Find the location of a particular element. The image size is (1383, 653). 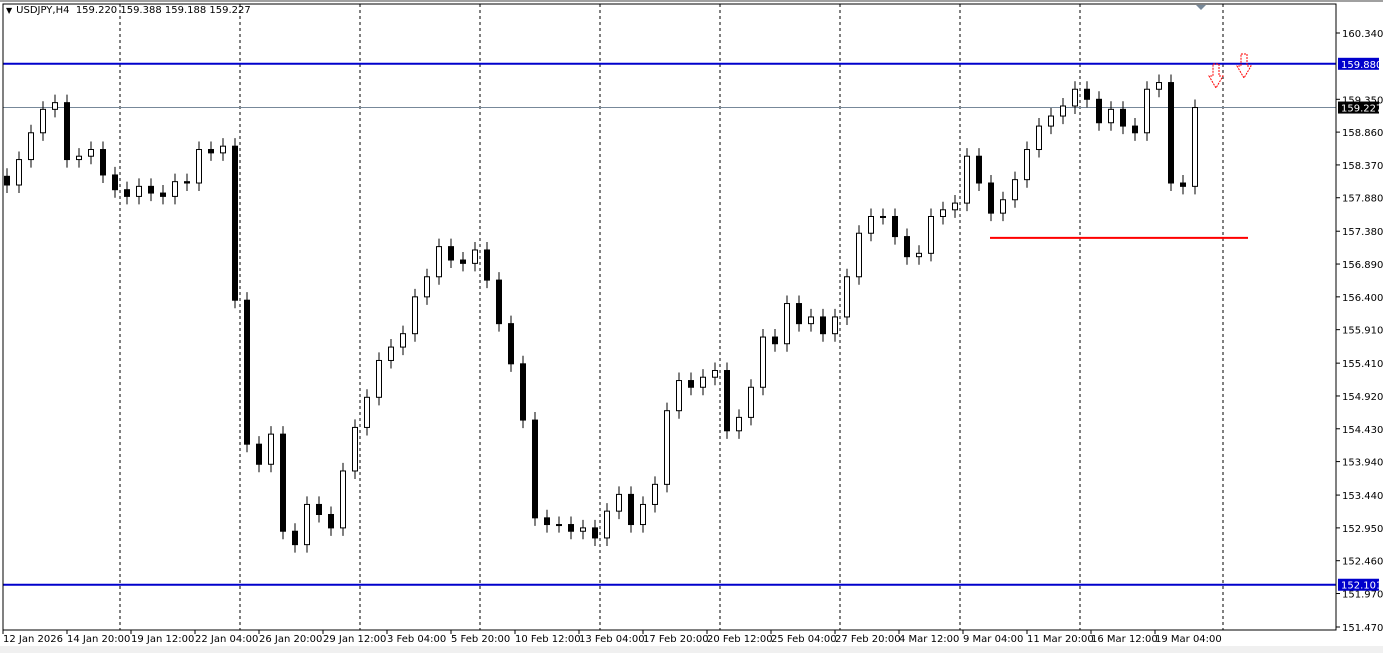

x-tick-label: 27 Feb 20:00 is located at coordinates (868, 639).